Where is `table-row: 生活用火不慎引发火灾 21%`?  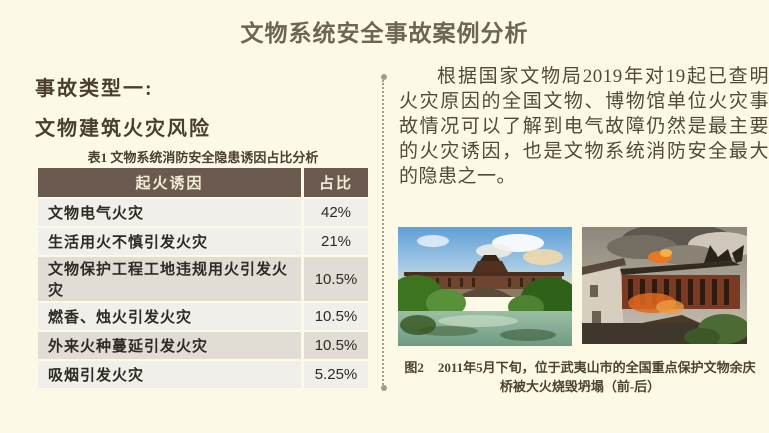 table-row: 生活用火不慎引发火灾 21% is located at coordinates (203, 241).